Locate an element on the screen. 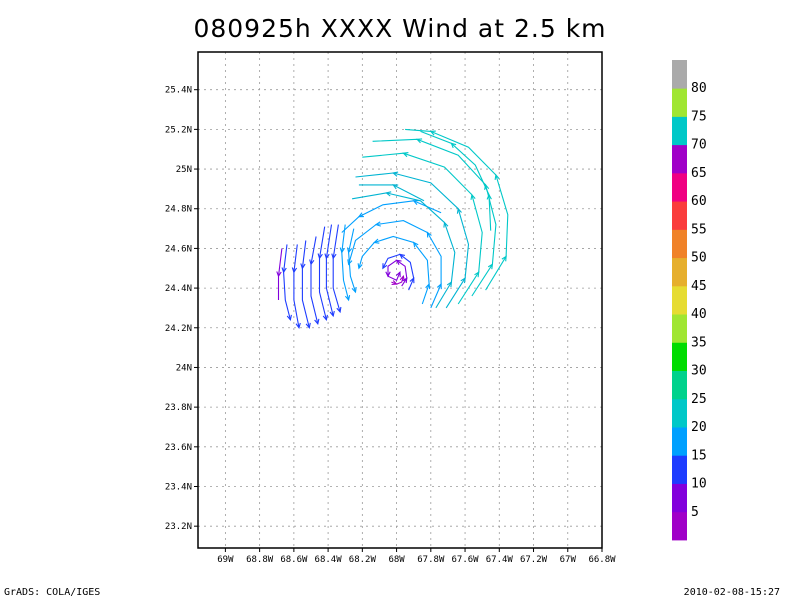 The width and height of the screenshot is (800, 600). x-tick-label: 67.2W is located at coordinates (534, 560).